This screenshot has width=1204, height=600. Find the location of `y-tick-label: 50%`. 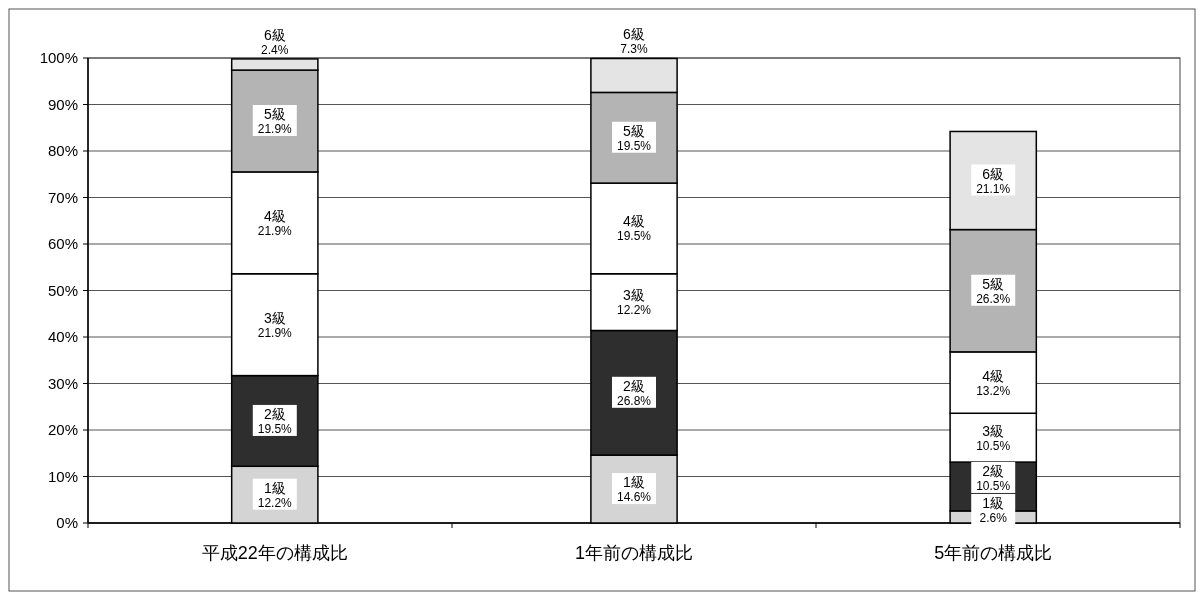

y-tick-label: 50% is located at coordinates (62, 290).